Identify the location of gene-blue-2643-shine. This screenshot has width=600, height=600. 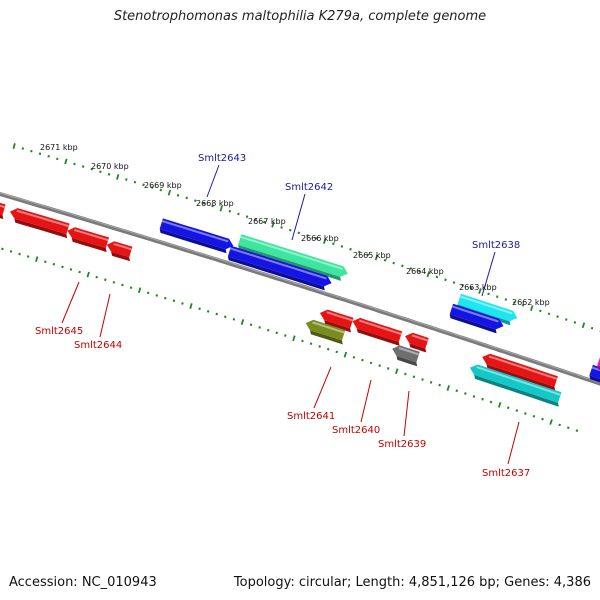
(195, 231).